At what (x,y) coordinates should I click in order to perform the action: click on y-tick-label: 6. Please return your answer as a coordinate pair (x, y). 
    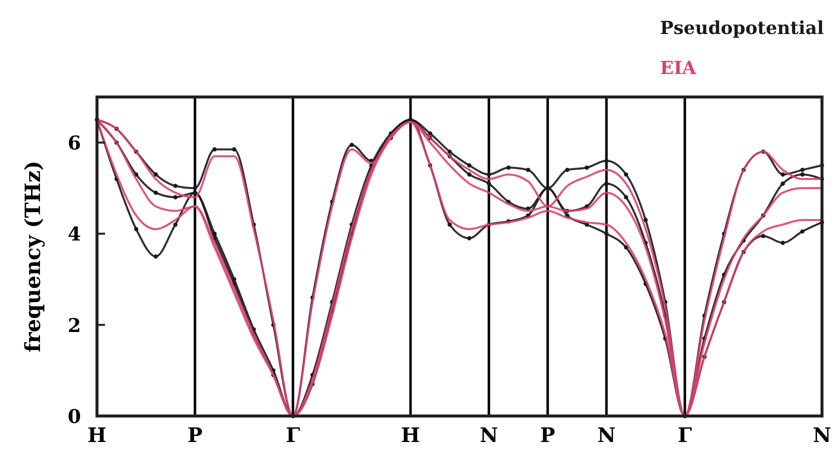
    Looking at the image, I should click on (74, 143).